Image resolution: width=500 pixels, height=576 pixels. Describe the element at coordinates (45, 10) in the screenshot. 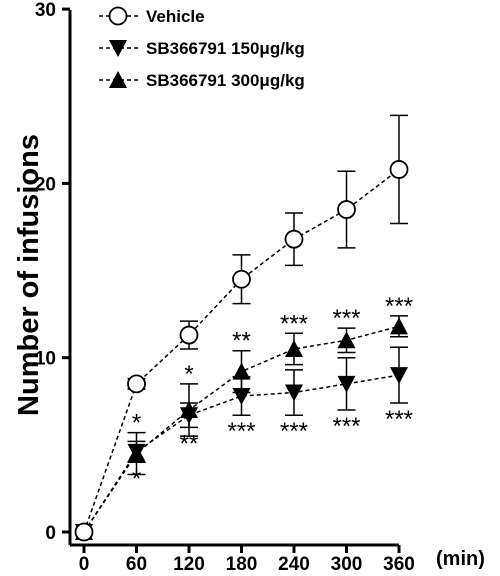

I see `y-tick-label: 30` at that location.